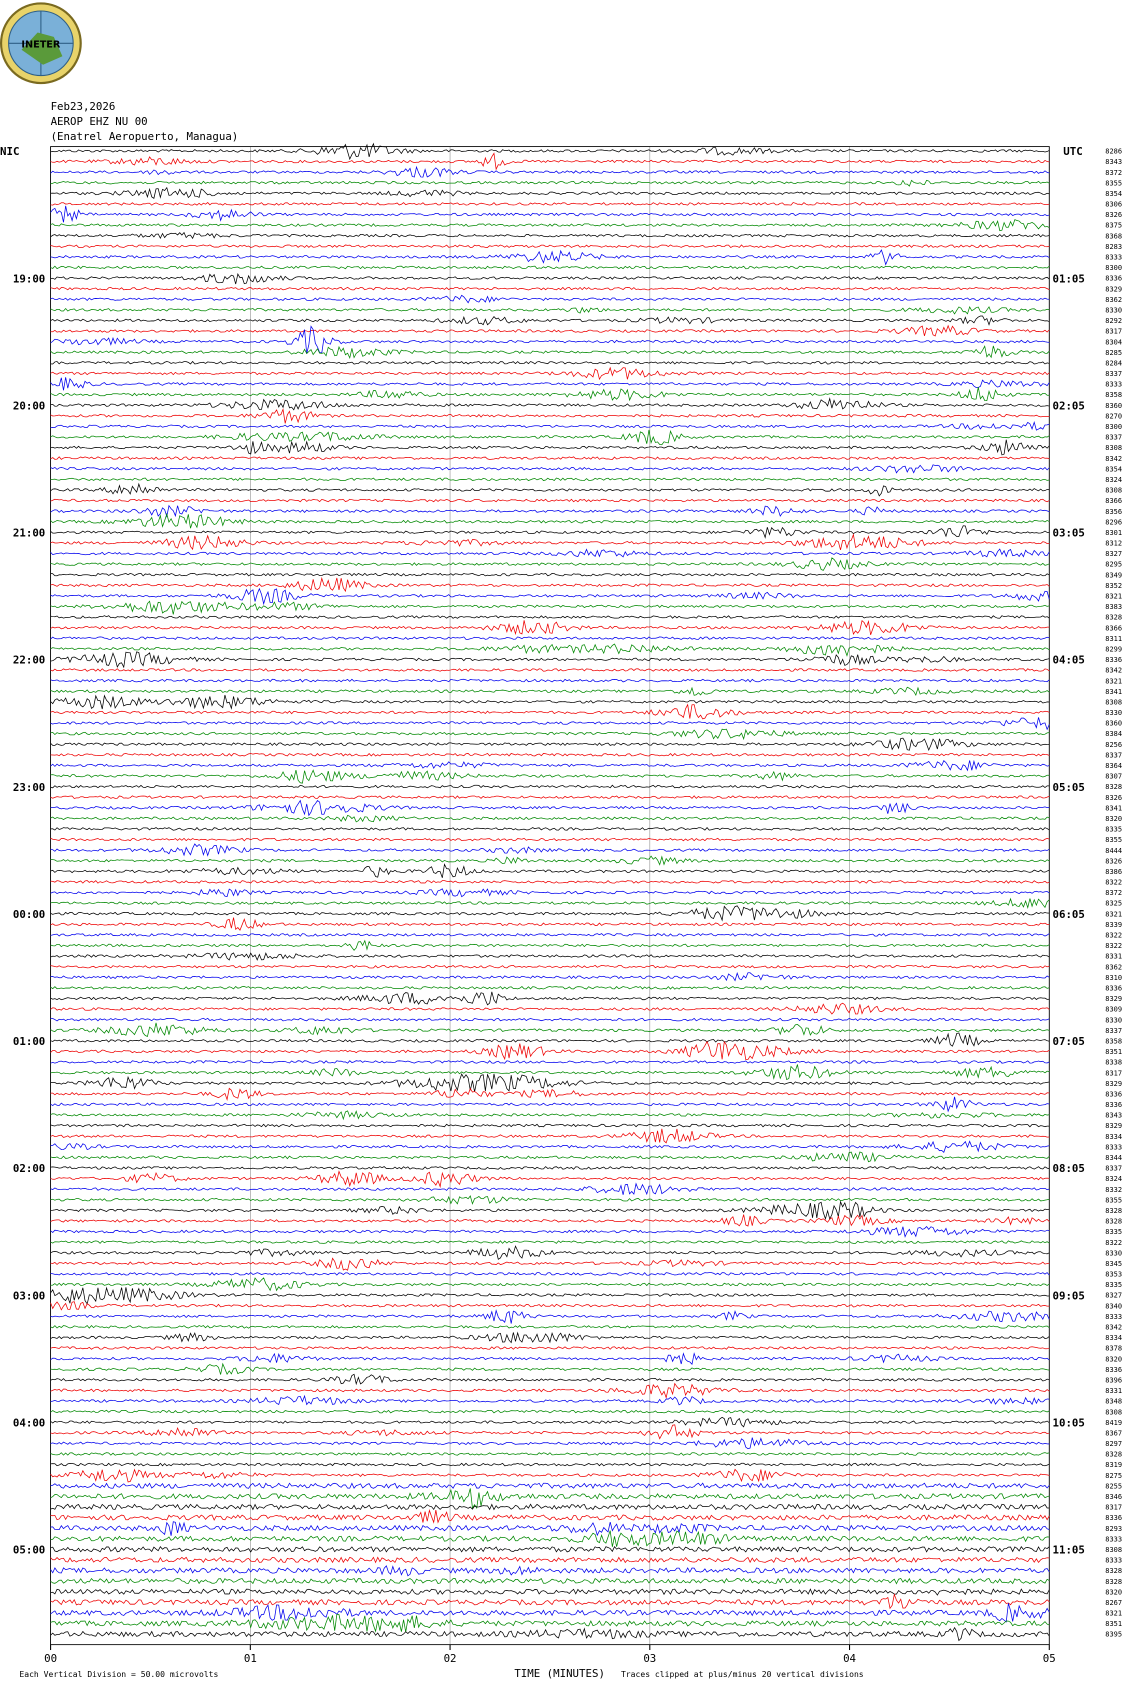 Image resolution: width=1130 pixels, height=1689 pixels. I want to click on trace-label: 8324, so click(1113, 1179).